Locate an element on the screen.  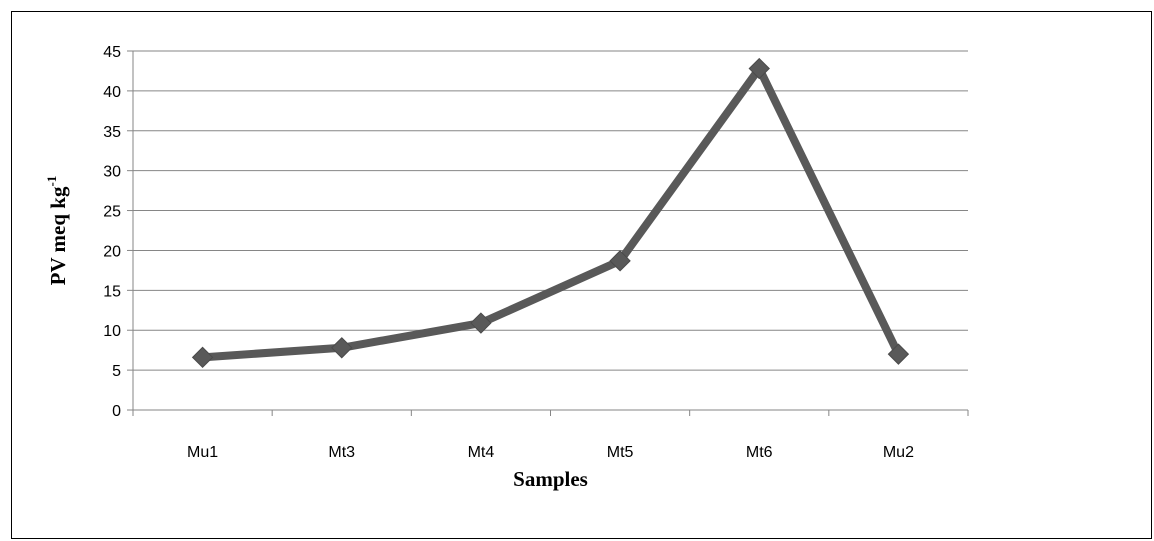
y-axis-title-text: PV meq kg is located at coordinates (58, 235).